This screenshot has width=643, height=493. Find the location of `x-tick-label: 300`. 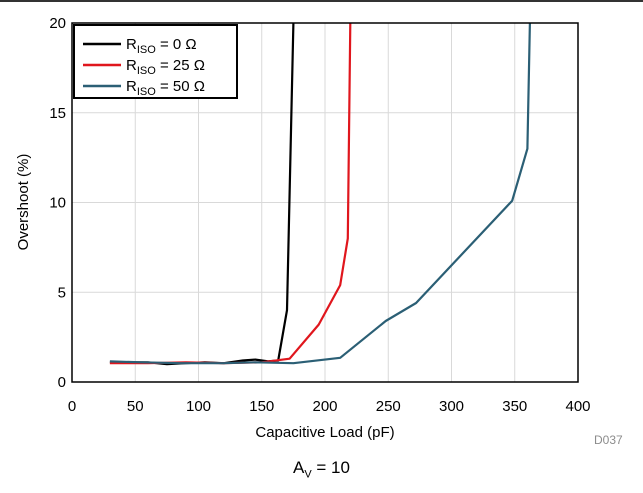

x-tick-label: 300 is located at coordinates (451, 406).